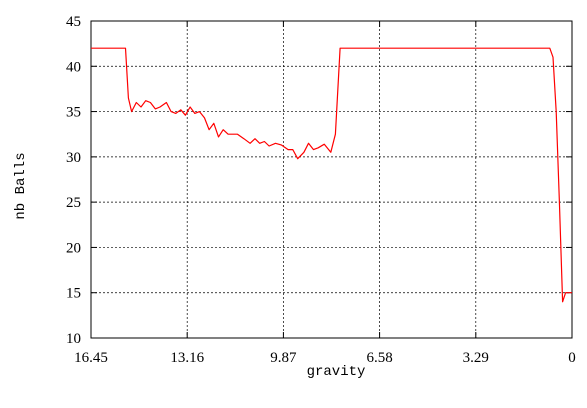 This screenshot has width=587, height=408. I want to click on y-tick-label: 10, so click(73, 339).